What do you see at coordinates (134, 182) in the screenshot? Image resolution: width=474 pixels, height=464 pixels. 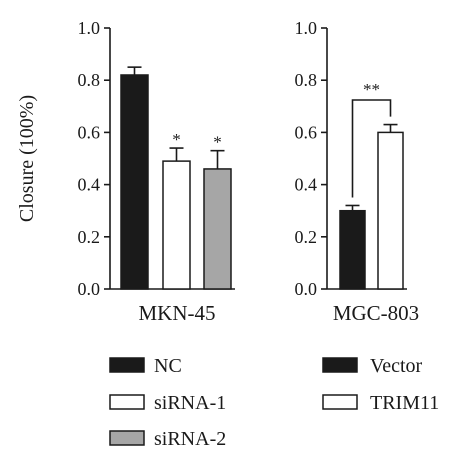 I see `bar-nc` at bounding box center [134, 182].